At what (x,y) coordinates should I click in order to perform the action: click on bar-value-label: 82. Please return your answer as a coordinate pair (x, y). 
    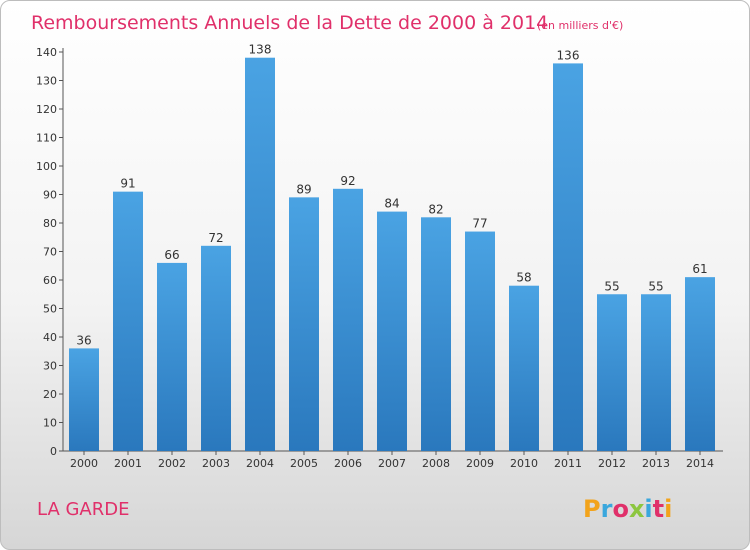
    Looking at the image, I should click on (435, 209).